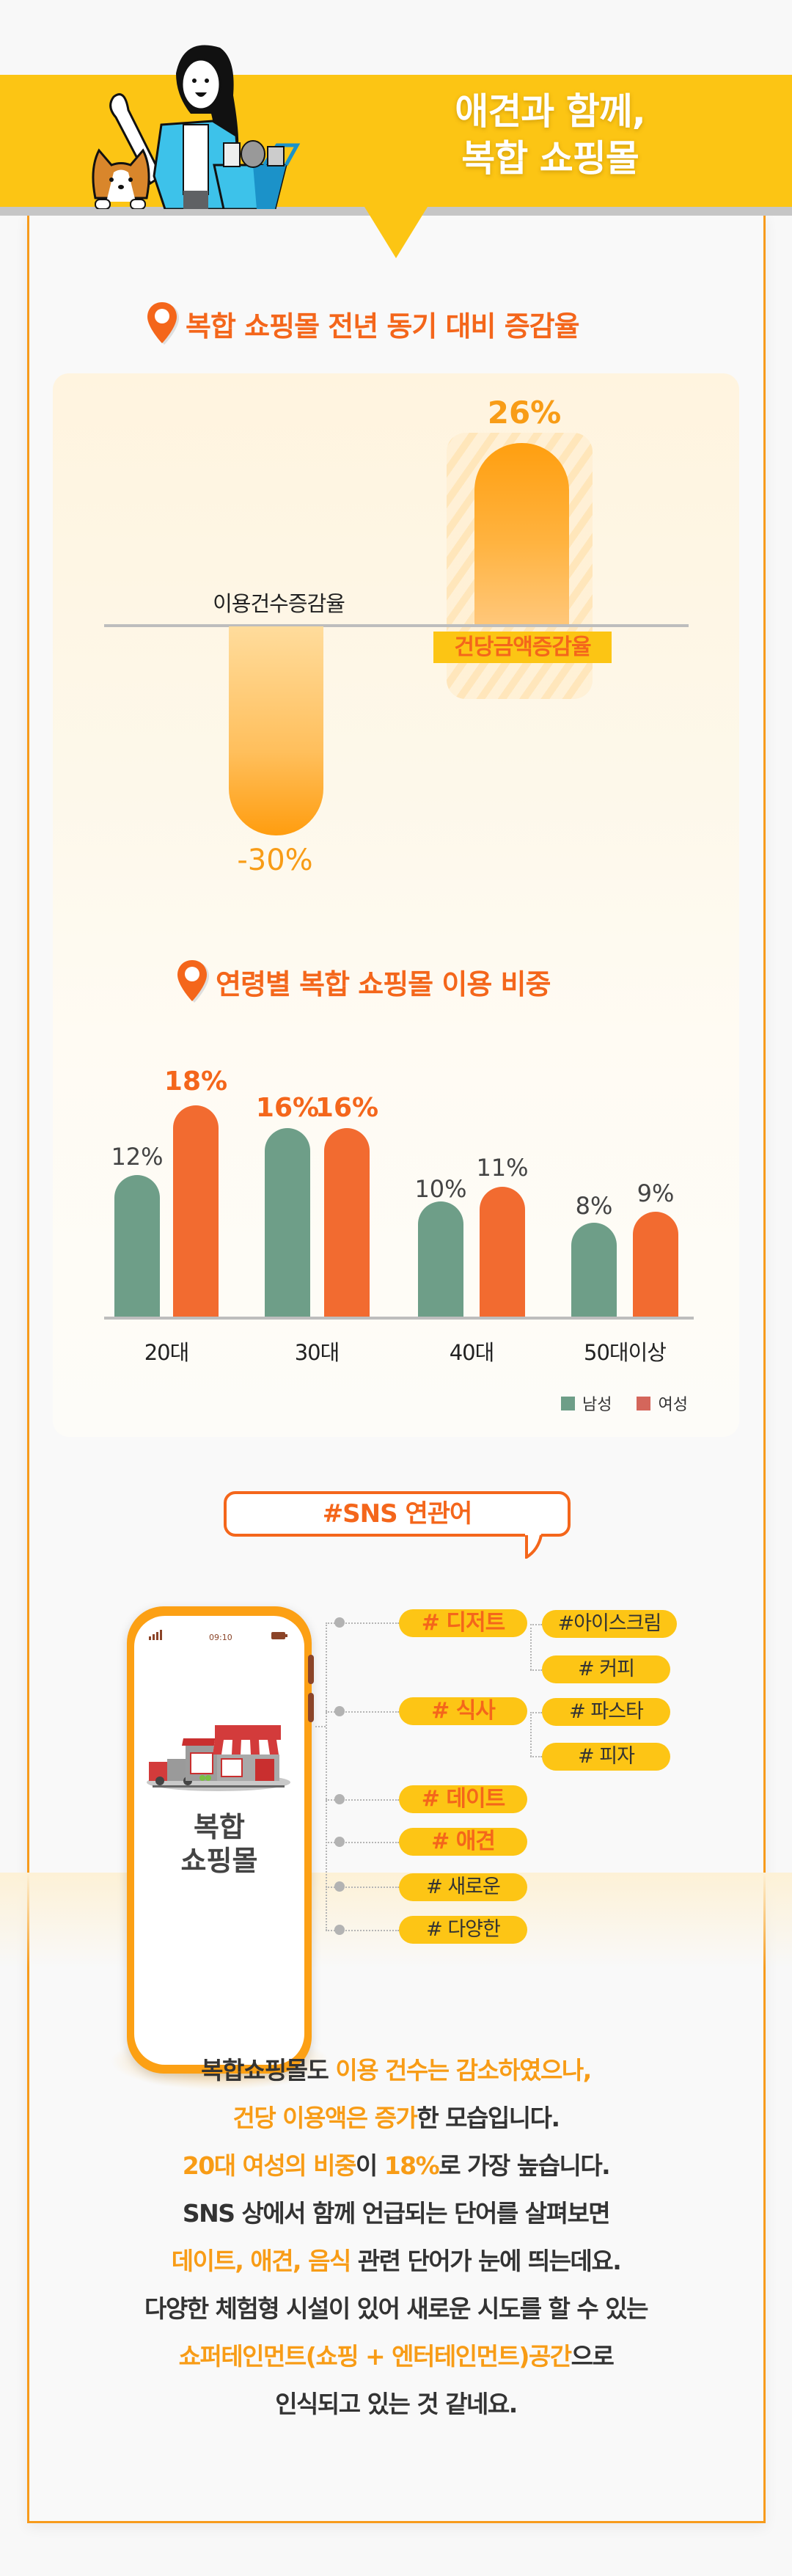  Describe the element at coordinates (275, 860) in the screenshot. I see `usage-count-value: -30%` at that location.